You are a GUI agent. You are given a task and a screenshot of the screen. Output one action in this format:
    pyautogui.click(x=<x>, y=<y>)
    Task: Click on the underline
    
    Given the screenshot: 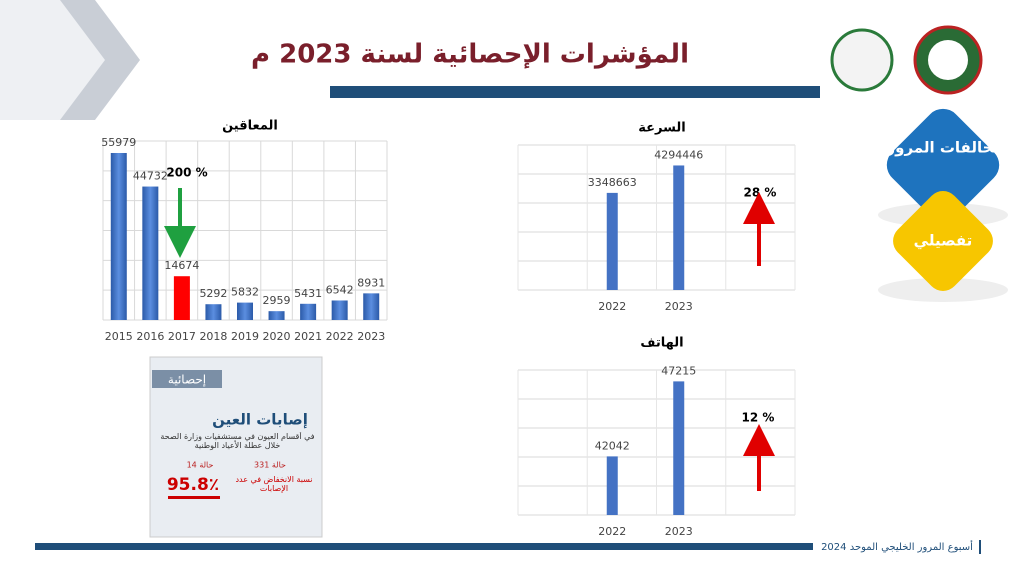 What is the action you would take?
    pyautogui.click(x=194, y=497)
    